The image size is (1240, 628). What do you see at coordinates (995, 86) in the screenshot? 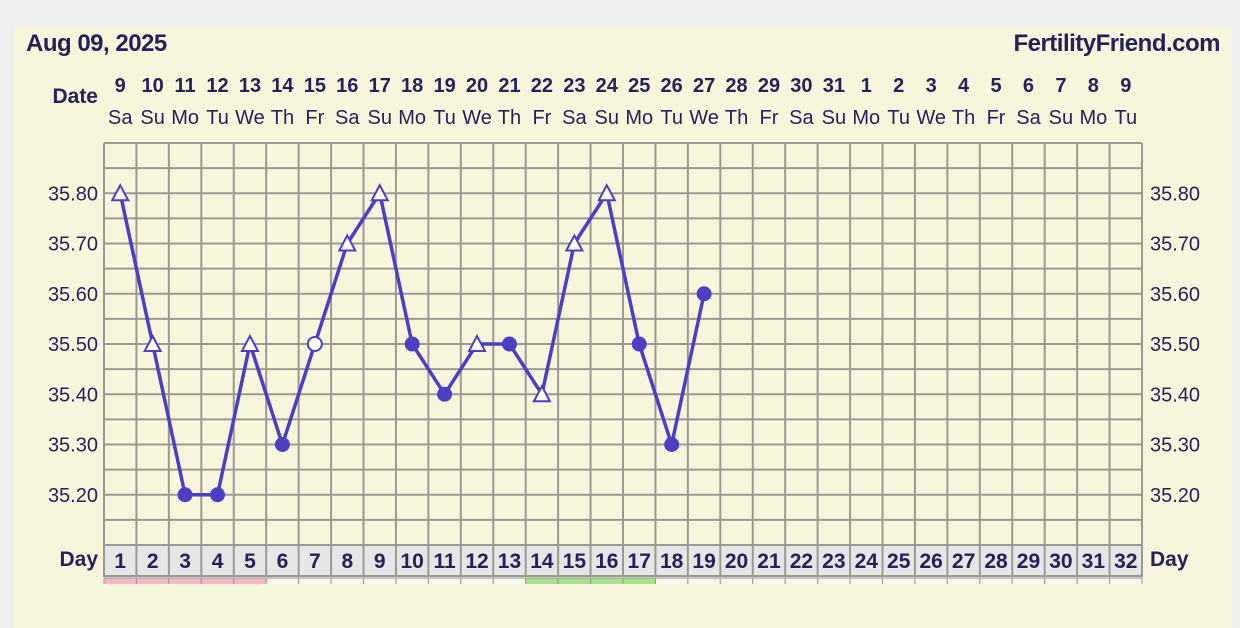
I see `date-label: 5` at bounding box center [995, 86].